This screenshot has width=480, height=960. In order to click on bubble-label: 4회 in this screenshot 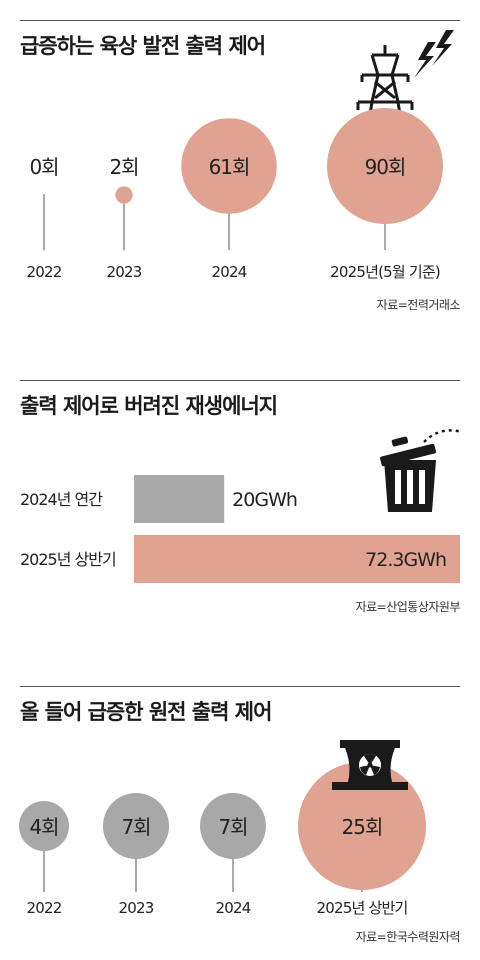, I will do `click(43, 827)`.